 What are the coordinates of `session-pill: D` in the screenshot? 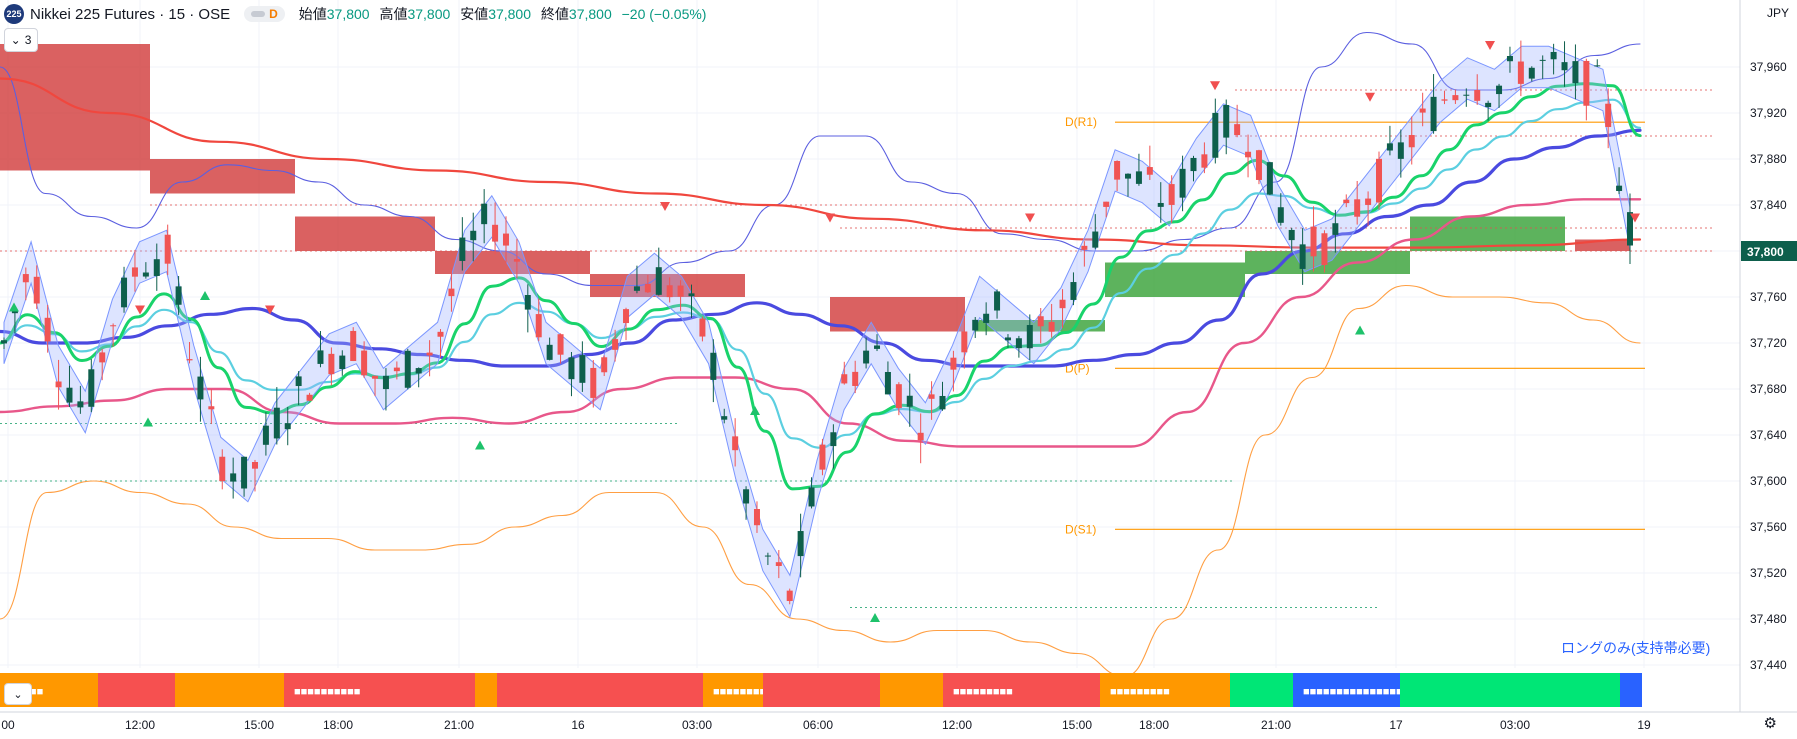 It's located at (264, 14).